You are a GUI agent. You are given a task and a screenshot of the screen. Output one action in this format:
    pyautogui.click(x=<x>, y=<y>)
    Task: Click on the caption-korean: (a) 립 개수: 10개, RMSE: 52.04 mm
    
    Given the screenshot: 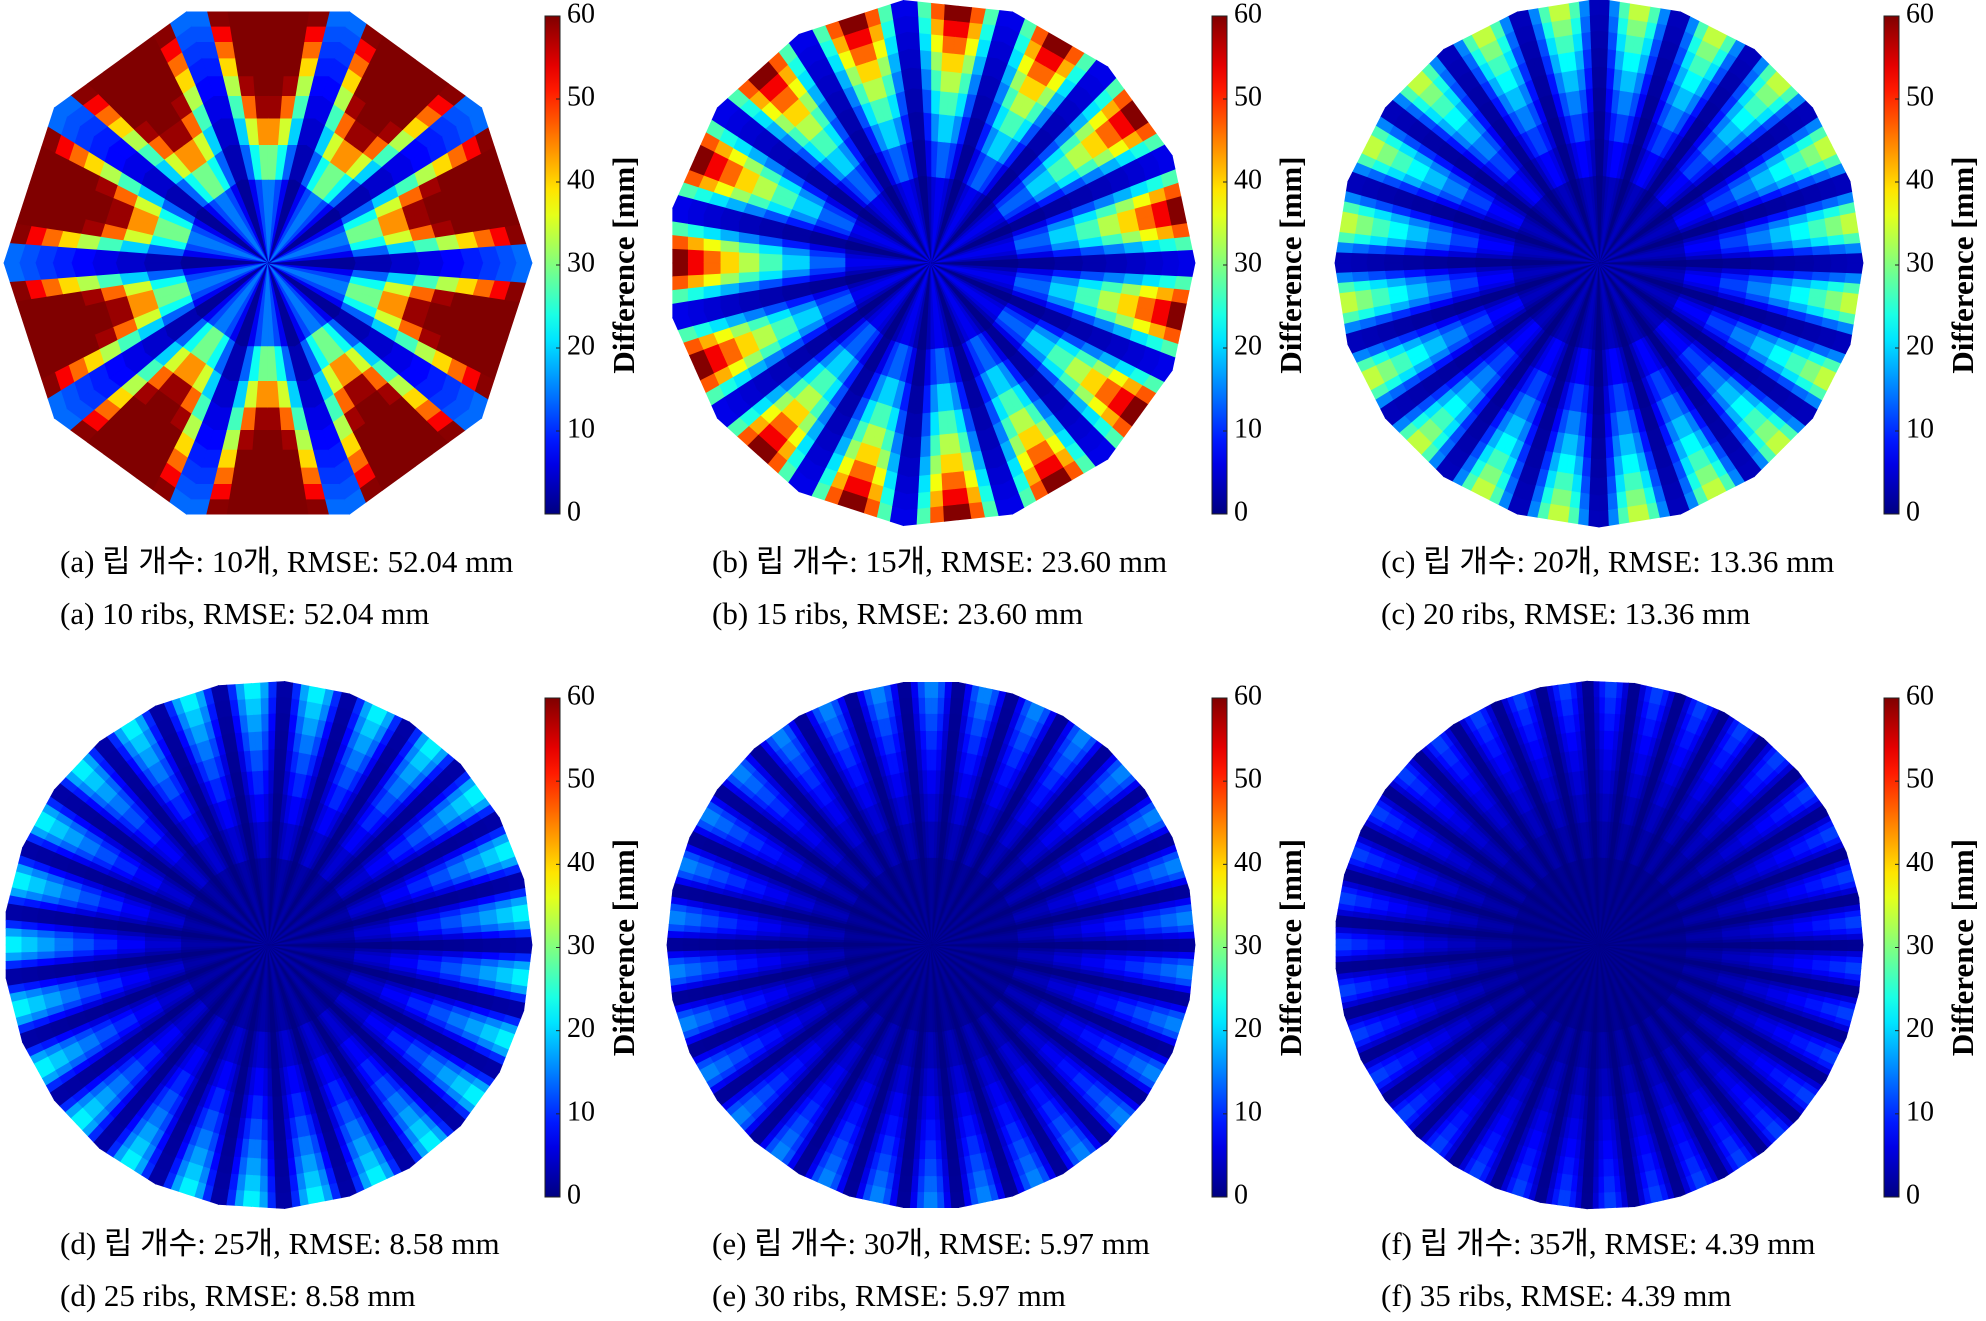 What is the action you would take?
    pyautogui.click(x=286, y=561)
    